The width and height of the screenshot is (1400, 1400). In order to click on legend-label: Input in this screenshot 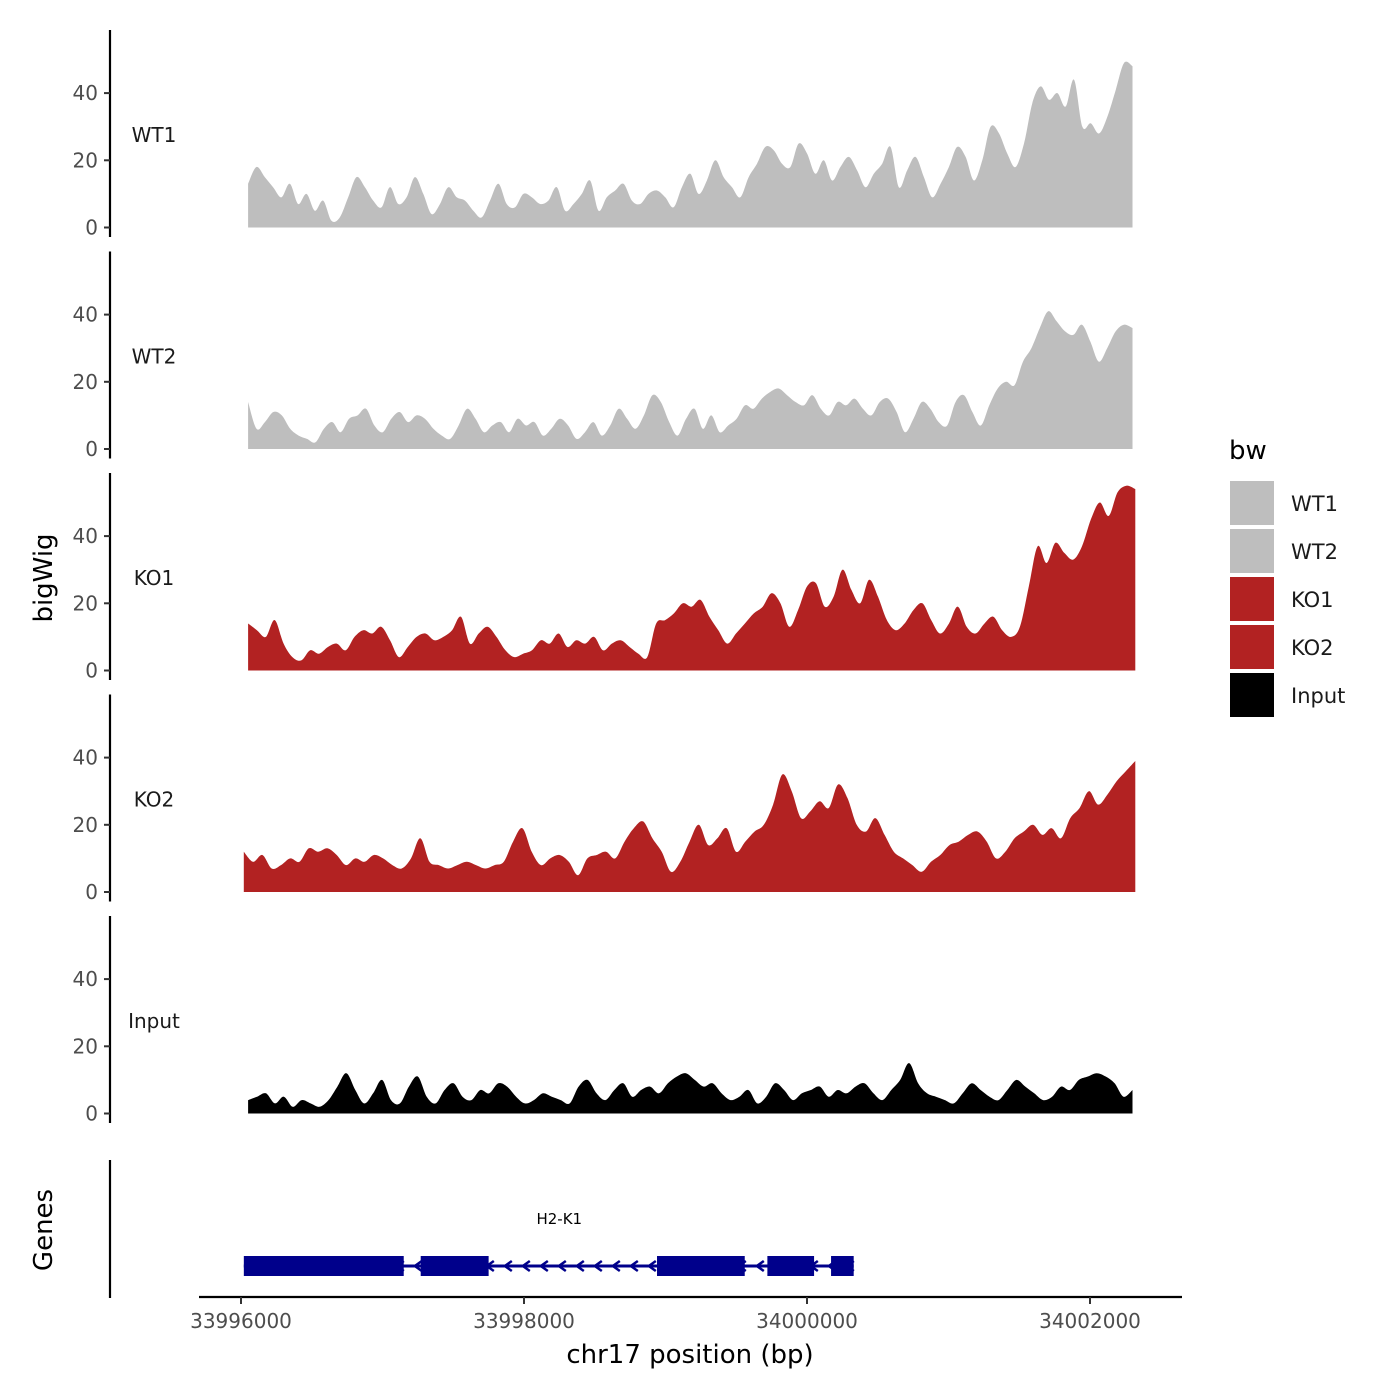, I will do `click(1318, 696)`.